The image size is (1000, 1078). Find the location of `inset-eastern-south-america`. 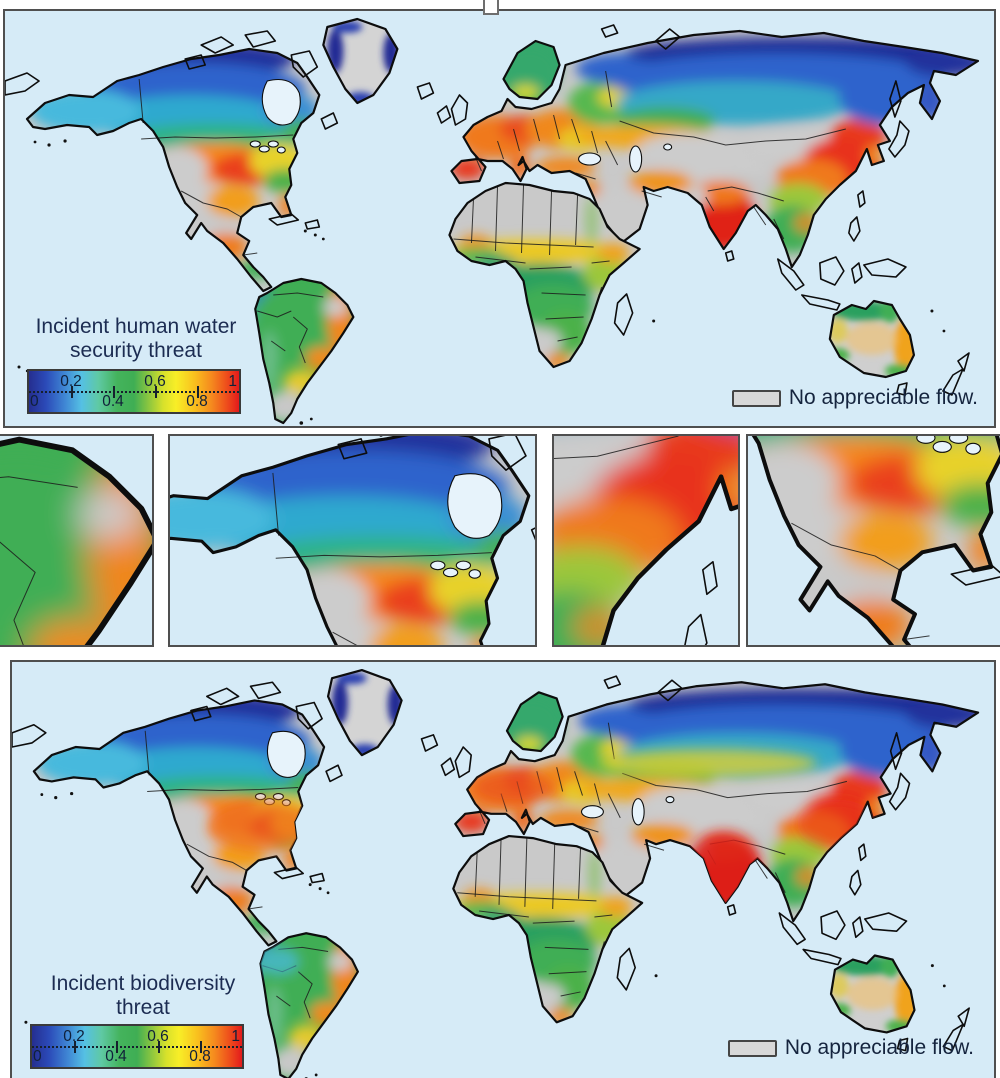

inset-eastern-south-america is located at coordinates (77, 540).